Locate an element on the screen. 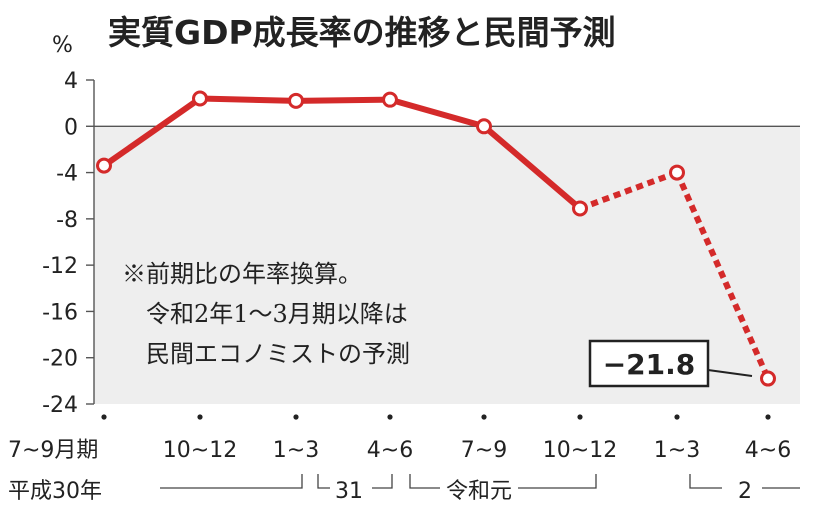  note-line-3: 民間エコノミストの予測 is located at coordinates (278, 354).